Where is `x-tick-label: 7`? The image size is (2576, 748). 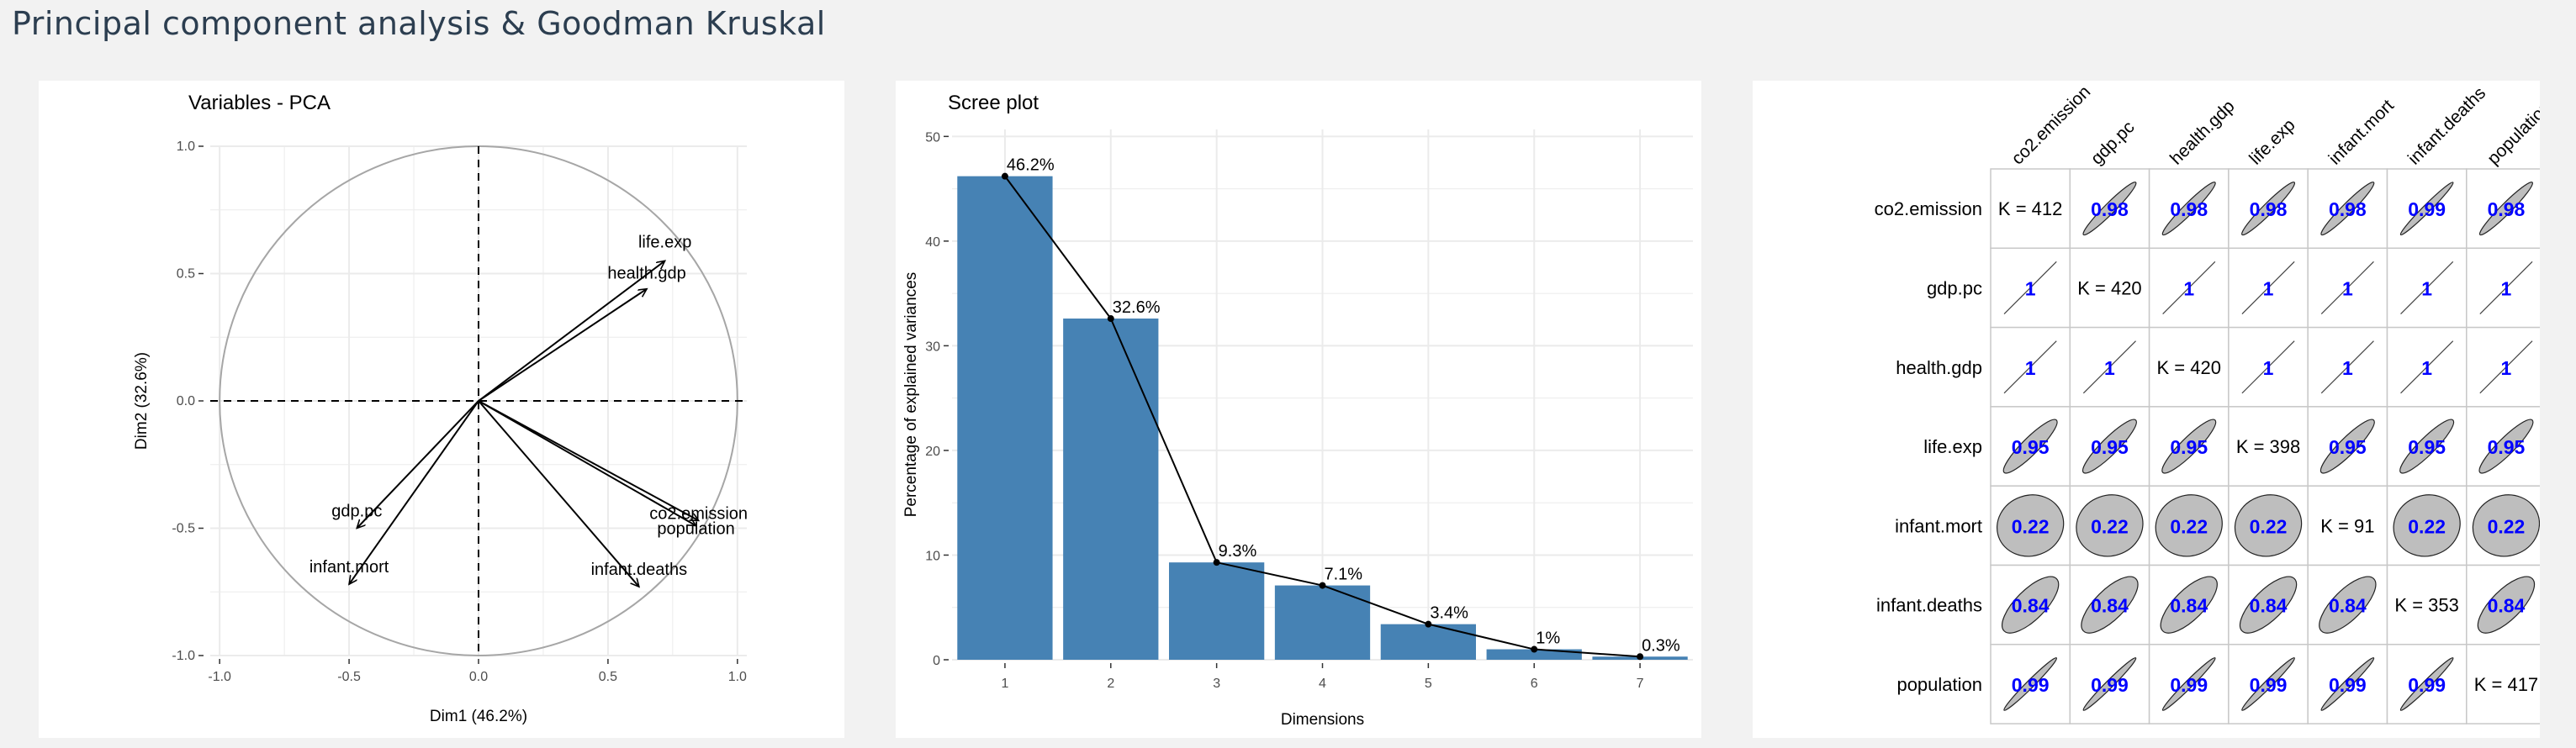
x-tick-label: 7 is located at coordinates (1640, 684).